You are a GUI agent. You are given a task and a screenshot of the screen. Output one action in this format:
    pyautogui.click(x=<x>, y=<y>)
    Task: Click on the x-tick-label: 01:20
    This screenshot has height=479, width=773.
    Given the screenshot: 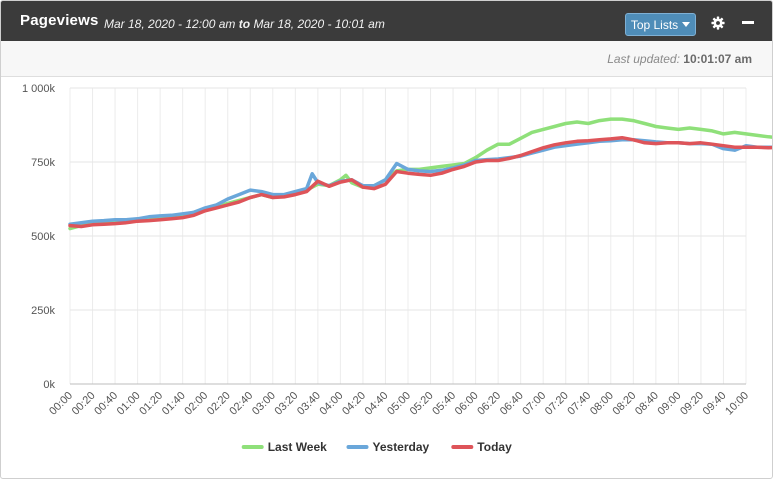 What is the action you would take?
    pyautogui.click(x=151, y=404)
    